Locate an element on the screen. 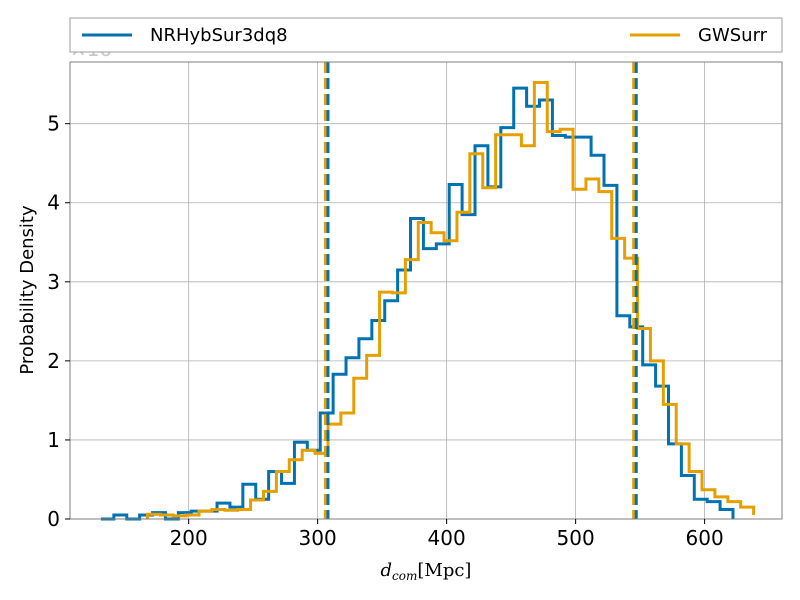 The width and height of the screenshot is (800, 600). y-tick-label: 4 is located at coordinates (53, 203).